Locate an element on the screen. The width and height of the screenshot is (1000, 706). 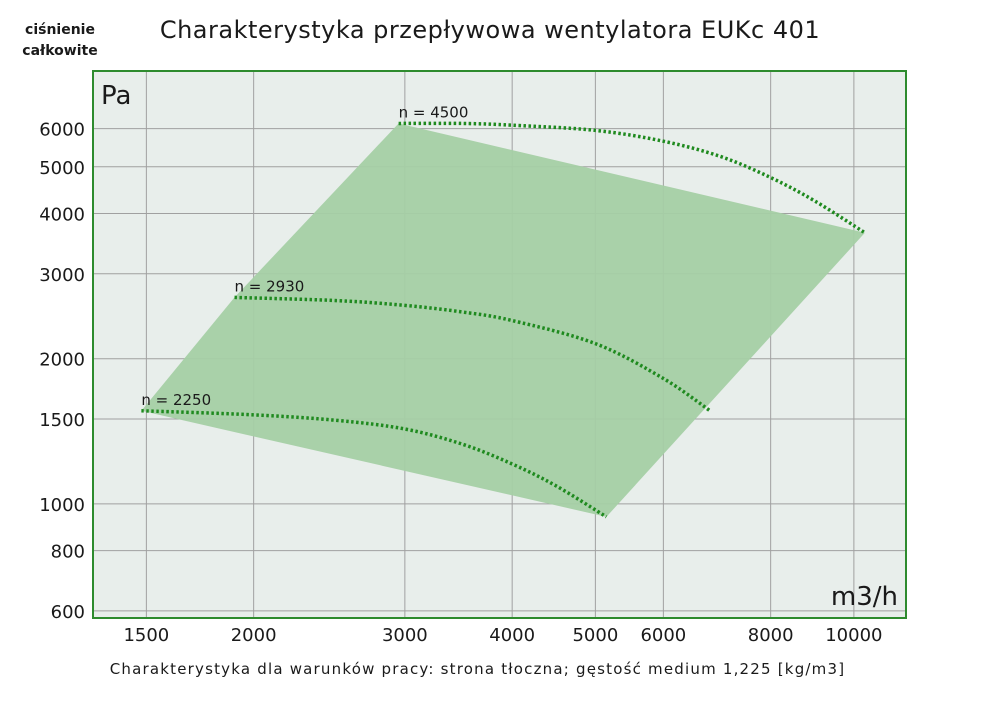
x-tick-label: 4000 is located at coordinates (512, 635).